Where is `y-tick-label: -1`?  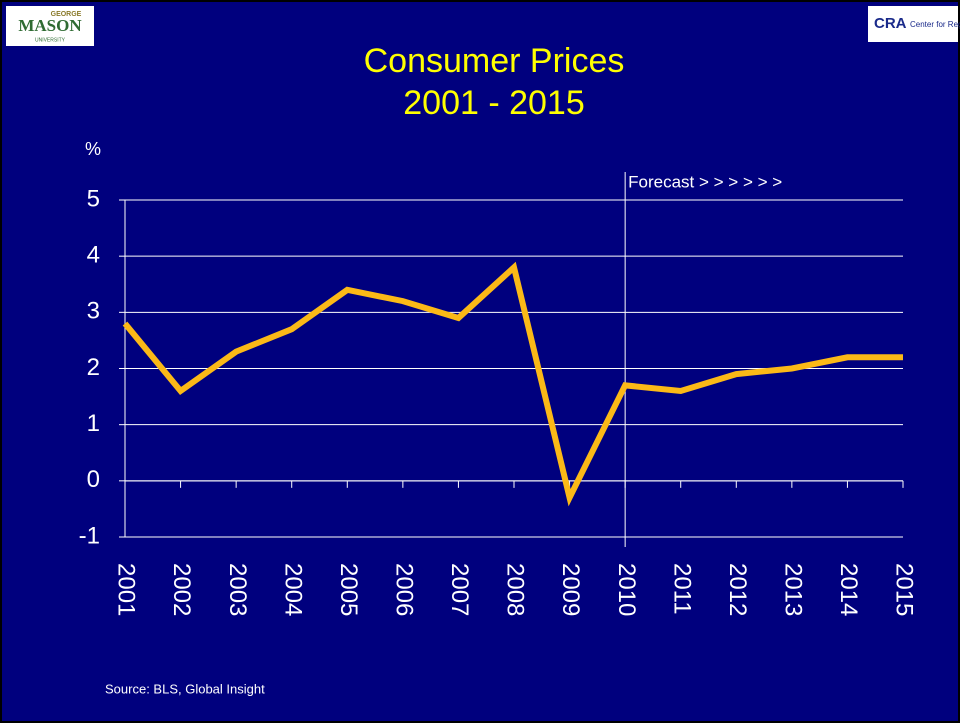
y-tick-label: -1 is located at coordinates (89, 535).